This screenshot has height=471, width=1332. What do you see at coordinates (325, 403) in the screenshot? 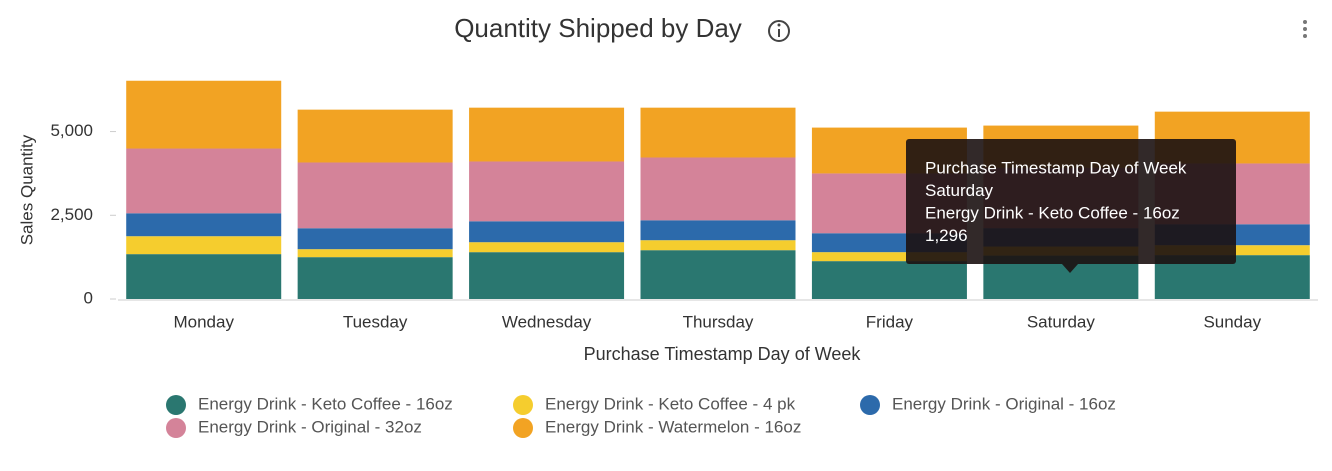
I see `legend-label: Energy Drink - Keto Coffee - 16oz` at bounding box center [325, 403].